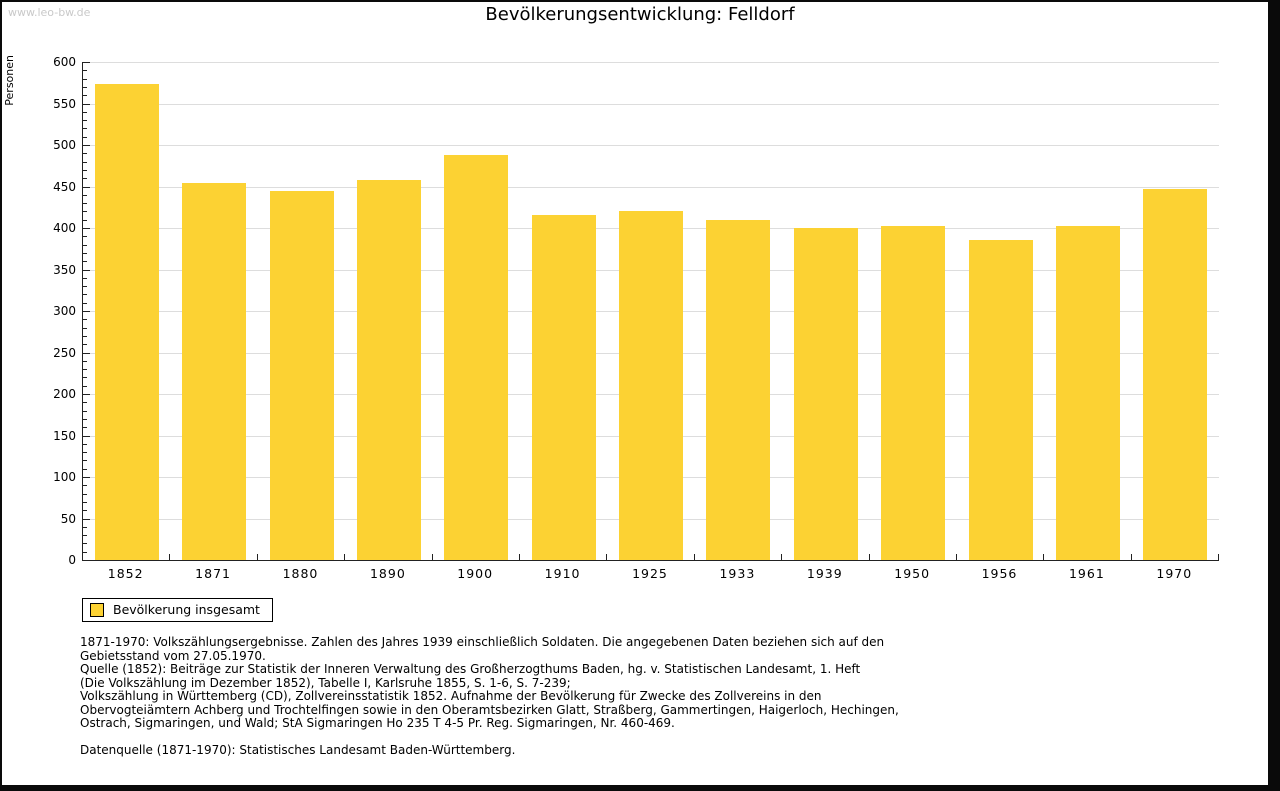  Describe the element at coordinates (1086, 573) in the screenshot. I see `x-tick-label: 1961` at that location.